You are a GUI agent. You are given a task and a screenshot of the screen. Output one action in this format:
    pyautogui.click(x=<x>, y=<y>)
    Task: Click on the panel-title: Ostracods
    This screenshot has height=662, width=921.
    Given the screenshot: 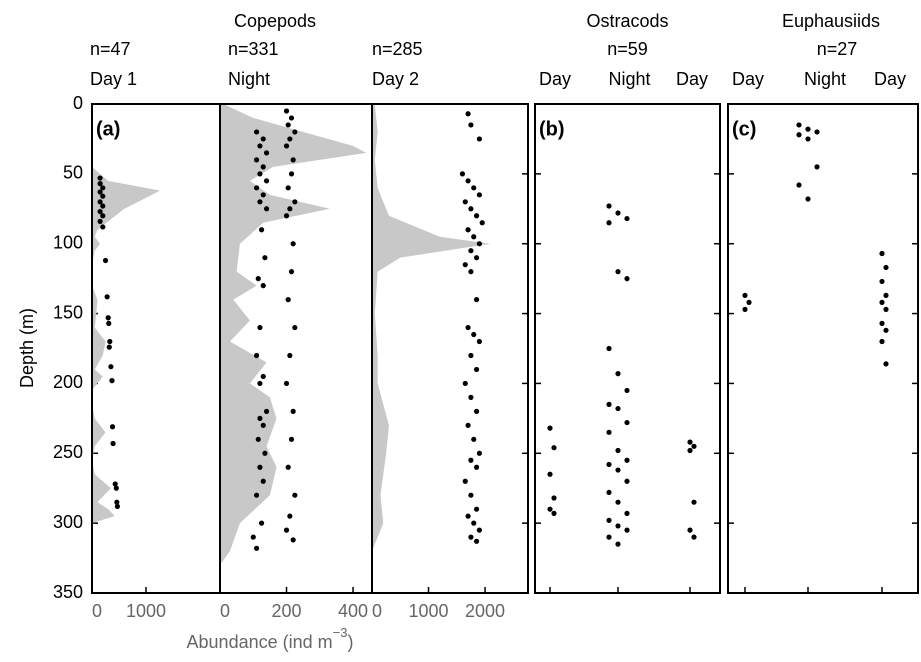 What is the action you would take?
    pyautogui.click(x=627, y=21)
    